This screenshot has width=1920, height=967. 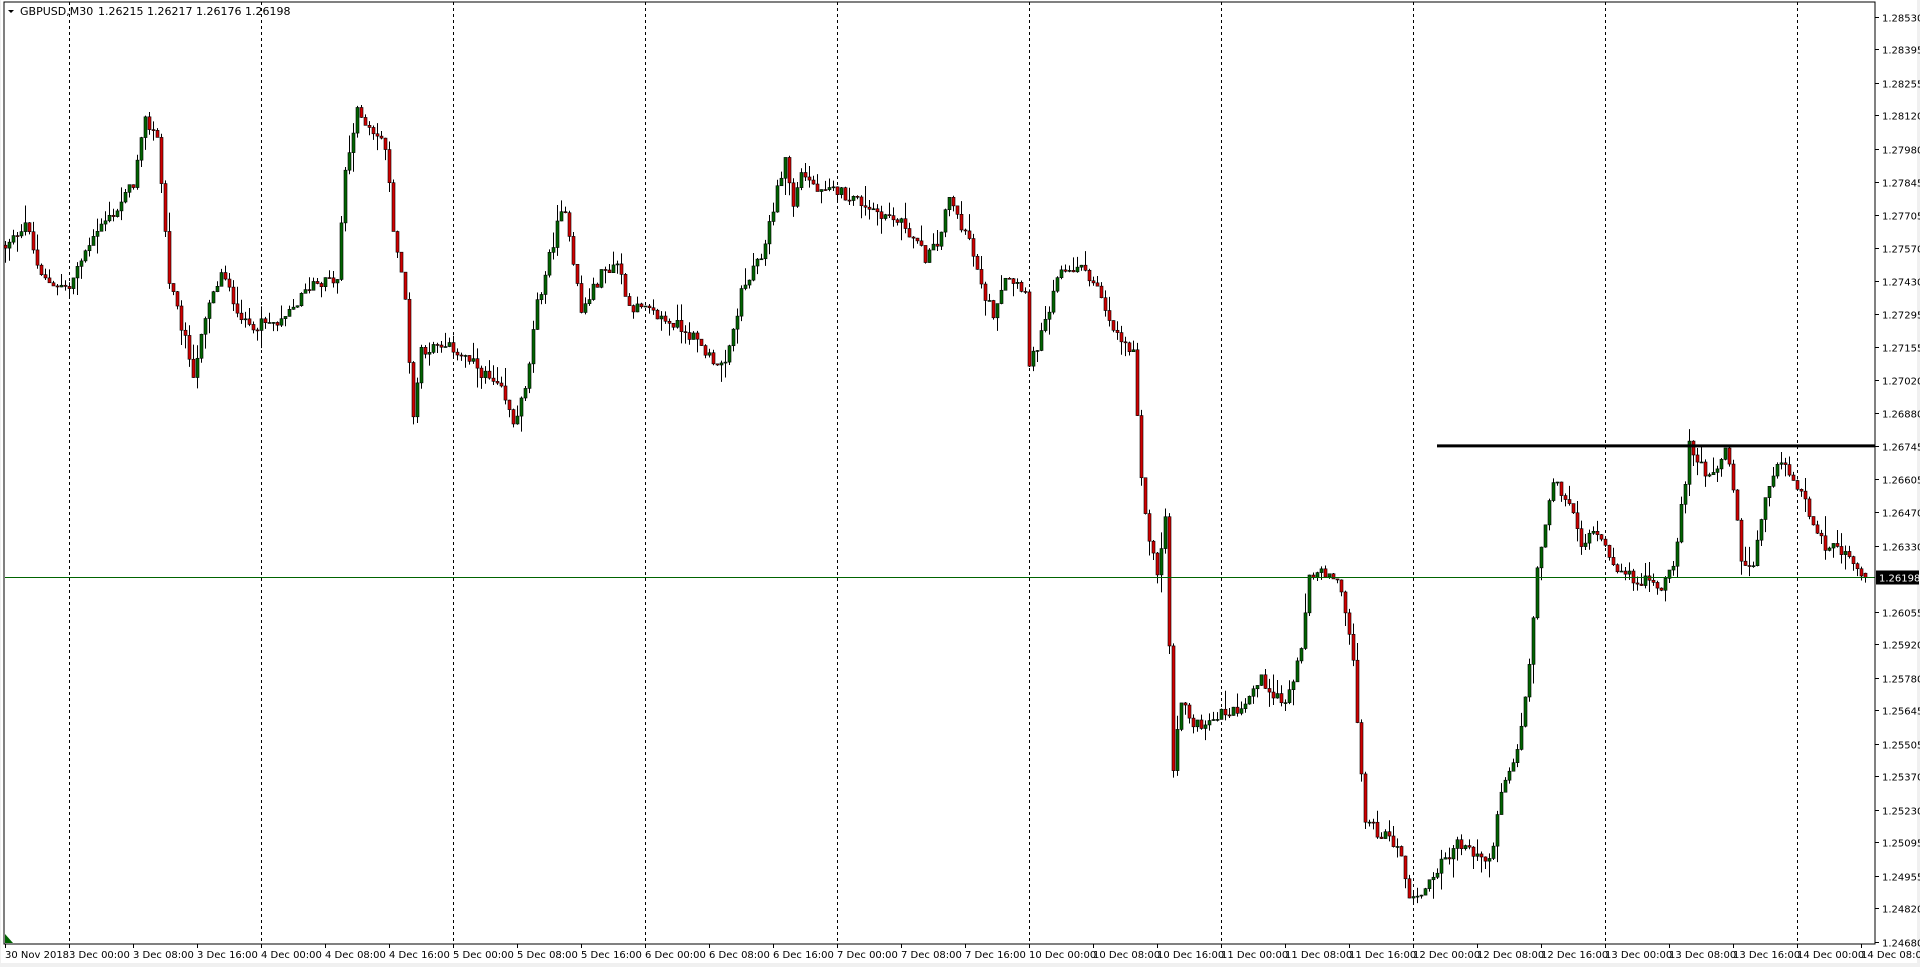 What do you see at coordinates (1901, 283) in the screenshot?
I see `price-tick-label: 1.27430` at bounding box center [1901, 283].